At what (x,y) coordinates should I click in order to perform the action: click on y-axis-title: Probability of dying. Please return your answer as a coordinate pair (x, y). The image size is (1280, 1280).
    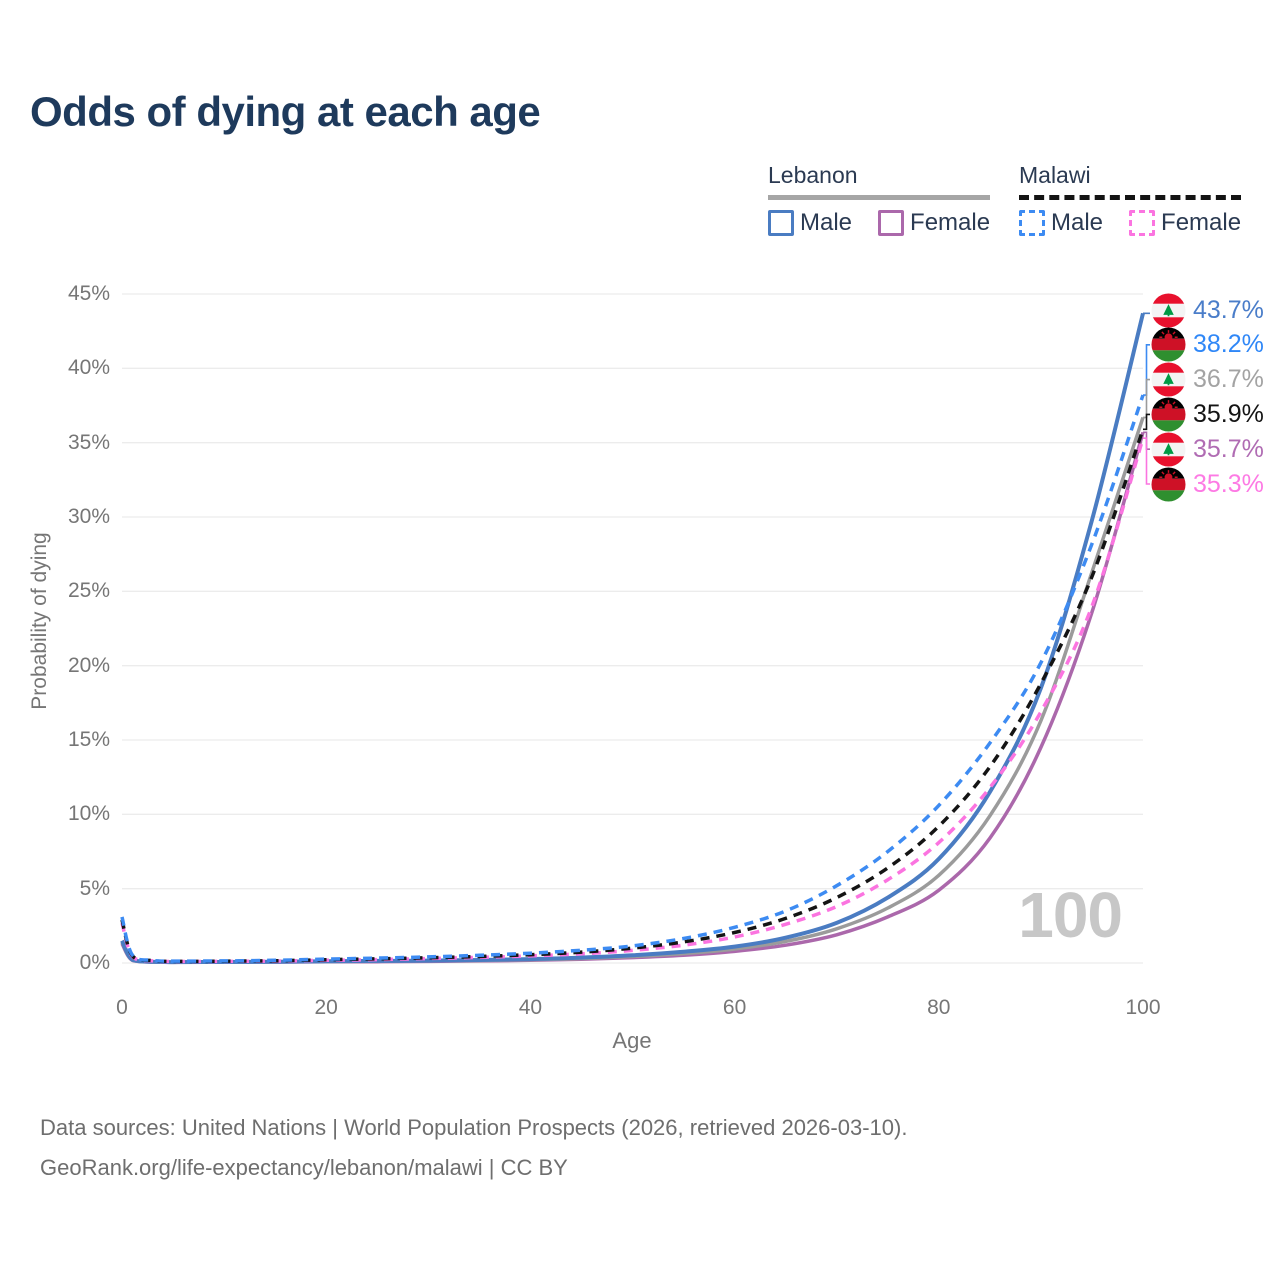
    Looking at the image, I should click on (39, 621).